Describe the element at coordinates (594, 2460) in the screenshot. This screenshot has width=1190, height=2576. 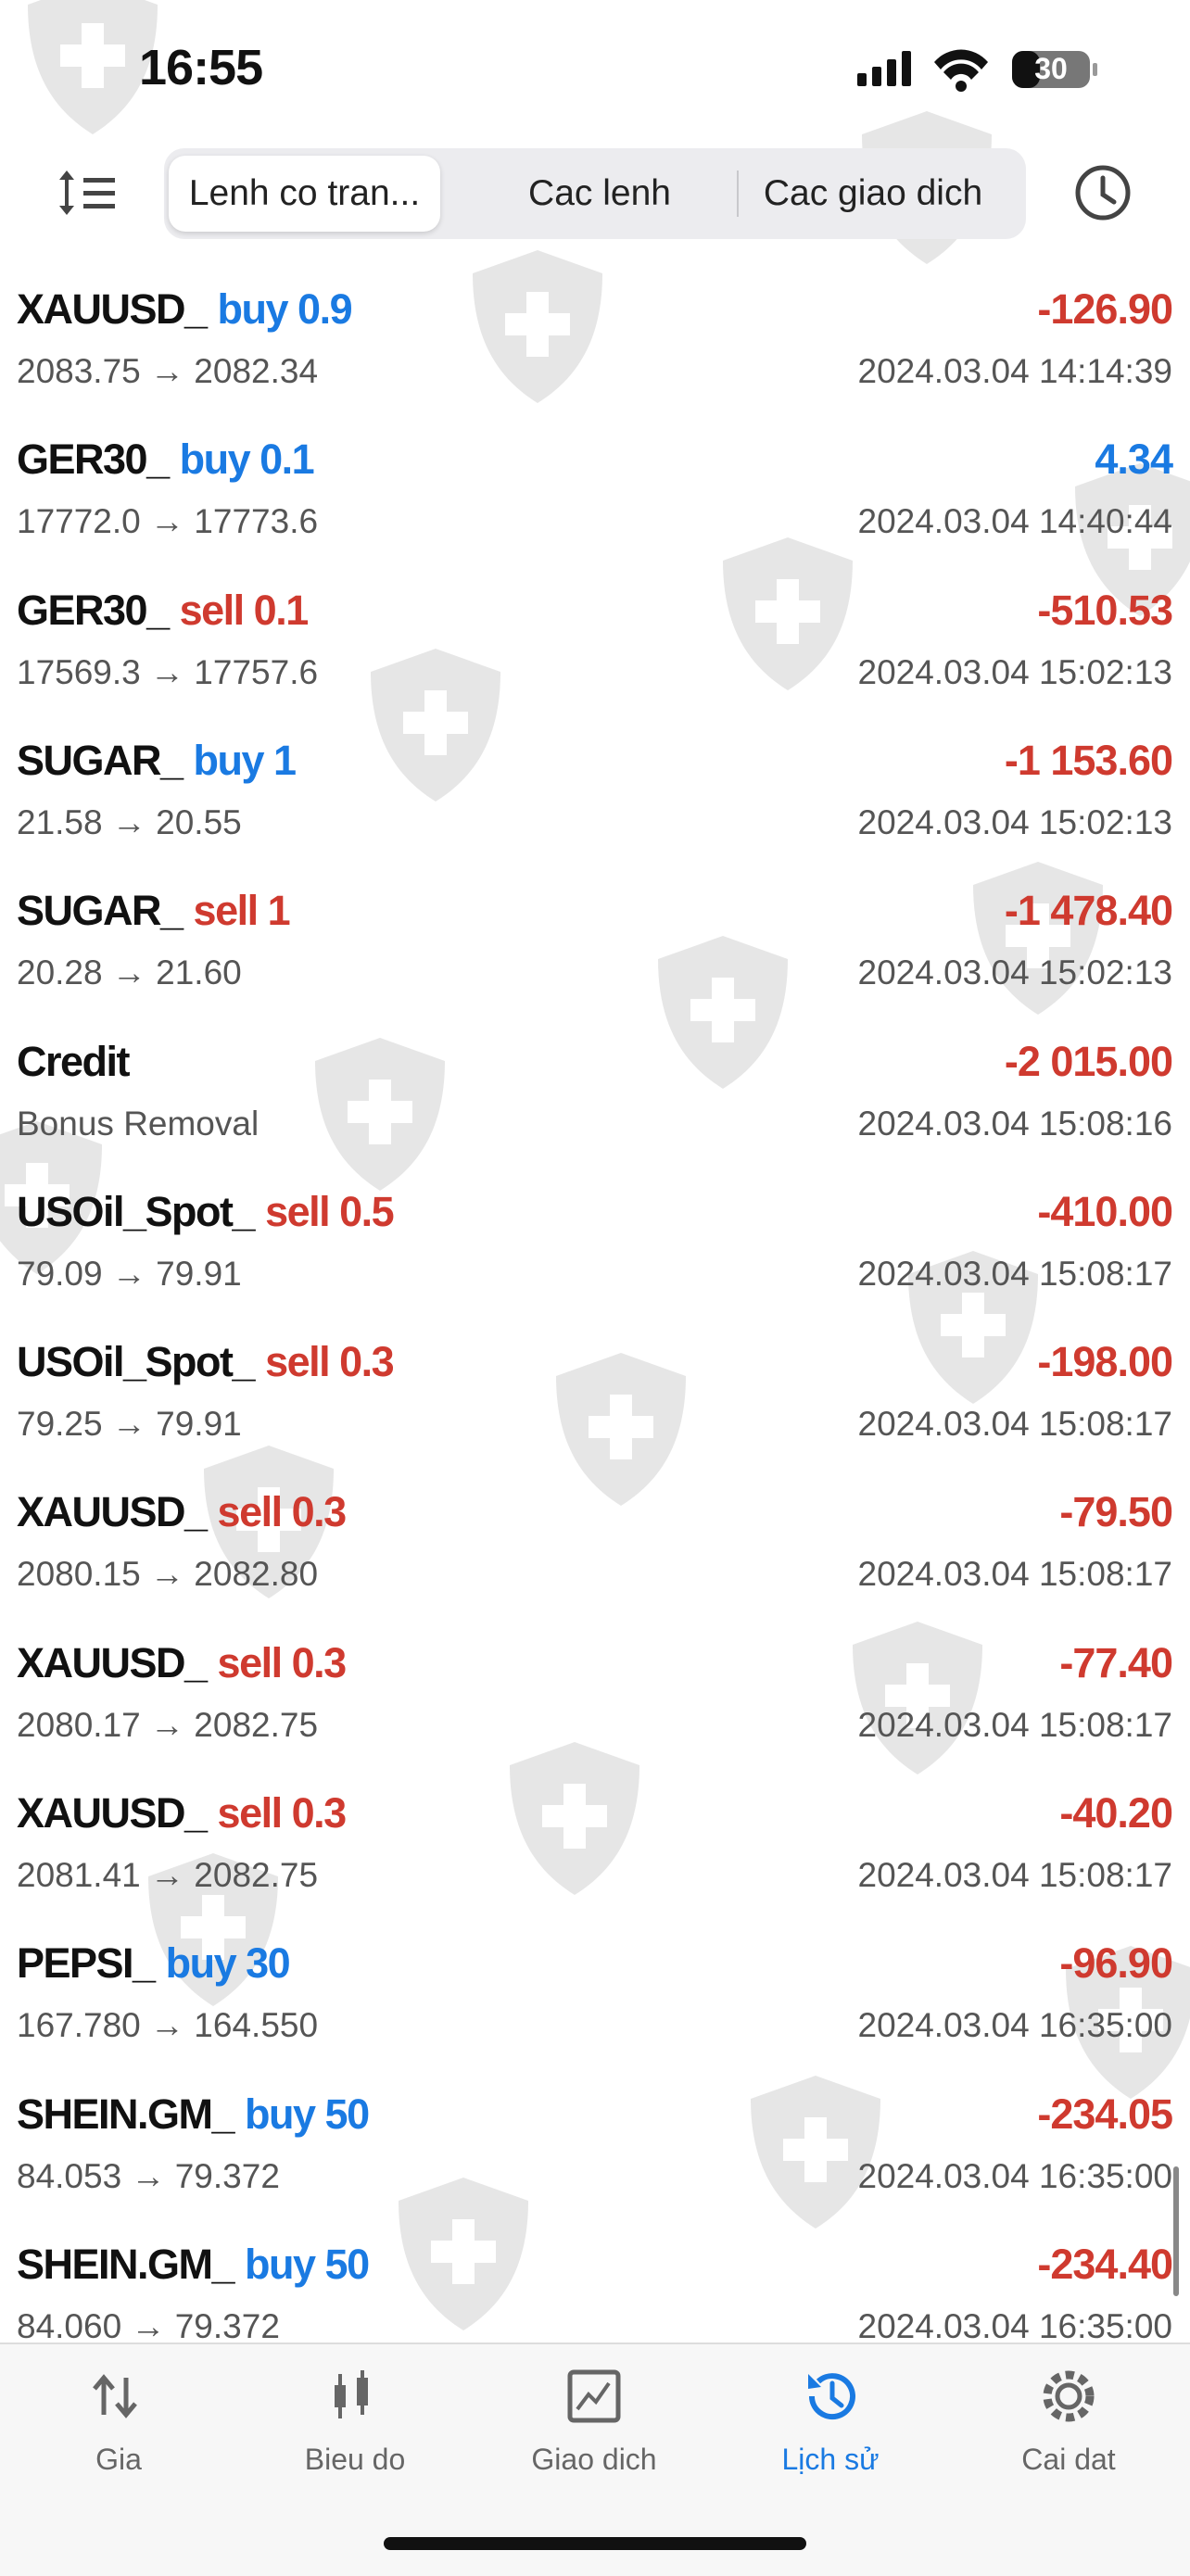
I see `nav-label: Giao dich` at that location.